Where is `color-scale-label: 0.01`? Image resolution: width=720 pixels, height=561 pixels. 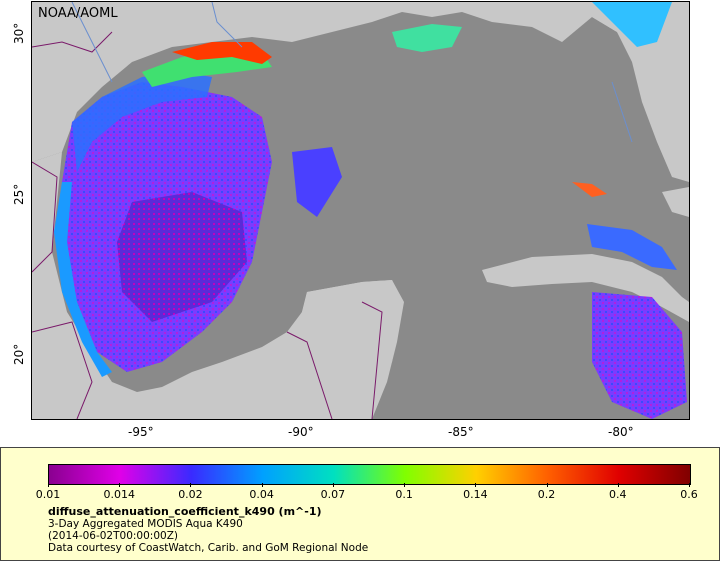 color-scale-label: 0.01 is located at coordinates (48, 494).